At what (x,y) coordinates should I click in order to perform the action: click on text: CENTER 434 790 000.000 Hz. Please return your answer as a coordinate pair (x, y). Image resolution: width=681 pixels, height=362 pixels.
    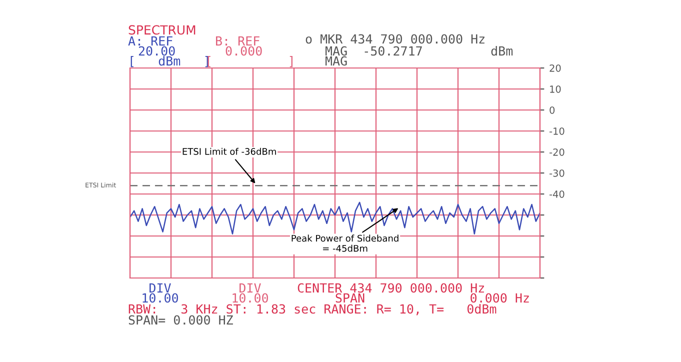
    Looking at the image, I should click on (391, 288).